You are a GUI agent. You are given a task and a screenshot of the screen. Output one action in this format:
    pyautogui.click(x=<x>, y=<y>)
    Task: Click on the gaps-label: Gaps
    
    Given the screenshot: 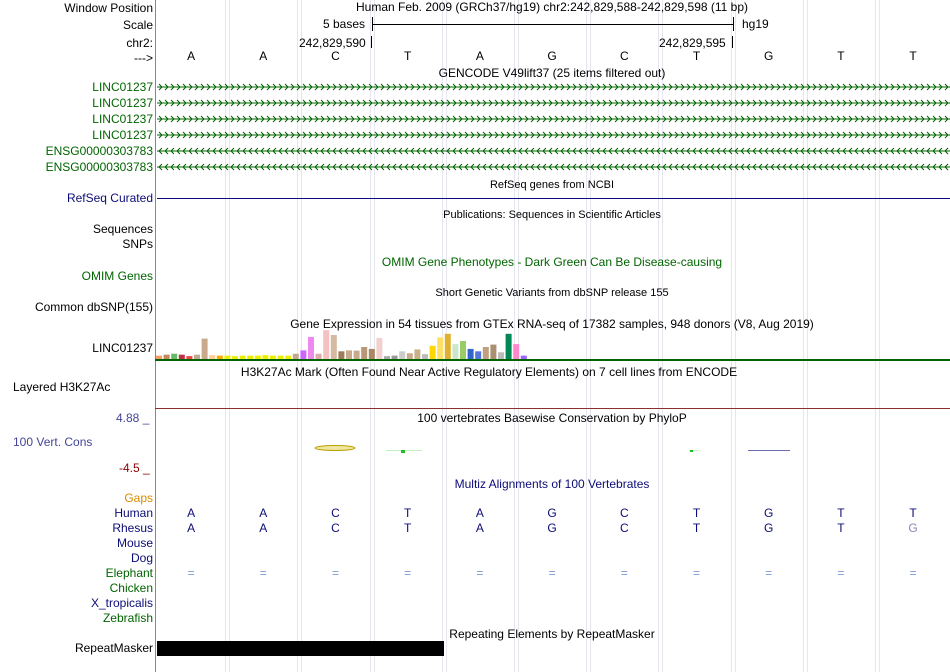 What is the action you would take?
    pyautogui.click(x=138, y=498)
    